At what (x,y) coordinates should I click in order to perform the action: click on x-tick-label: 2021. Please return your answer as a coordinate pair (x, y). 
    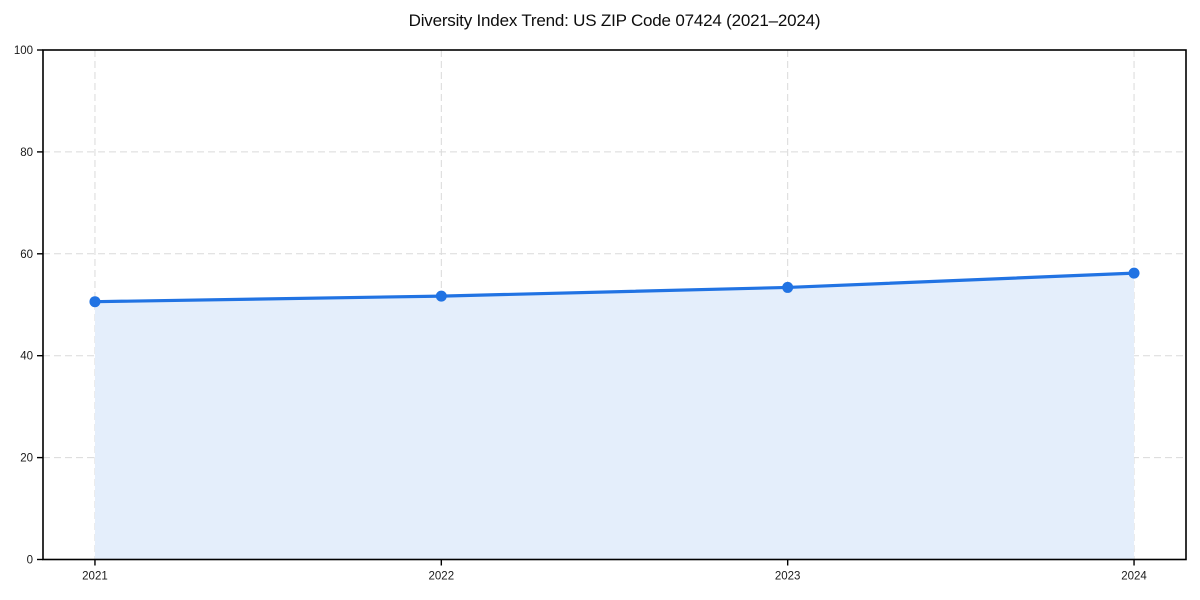
    Looking at the image, I should click on (95, 577).